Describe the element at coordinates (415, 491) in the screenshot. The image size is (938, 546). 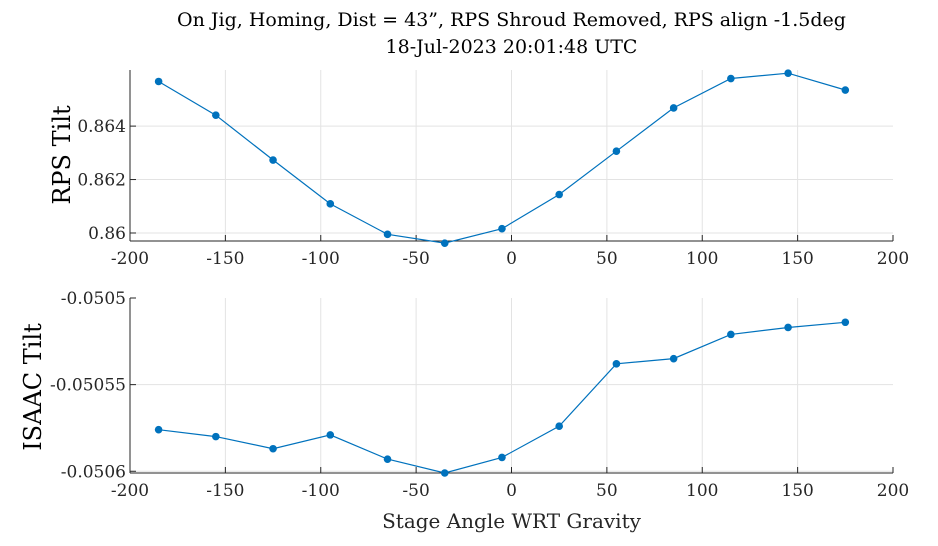
I see `isaac-x-tick-label: -50` at that location.